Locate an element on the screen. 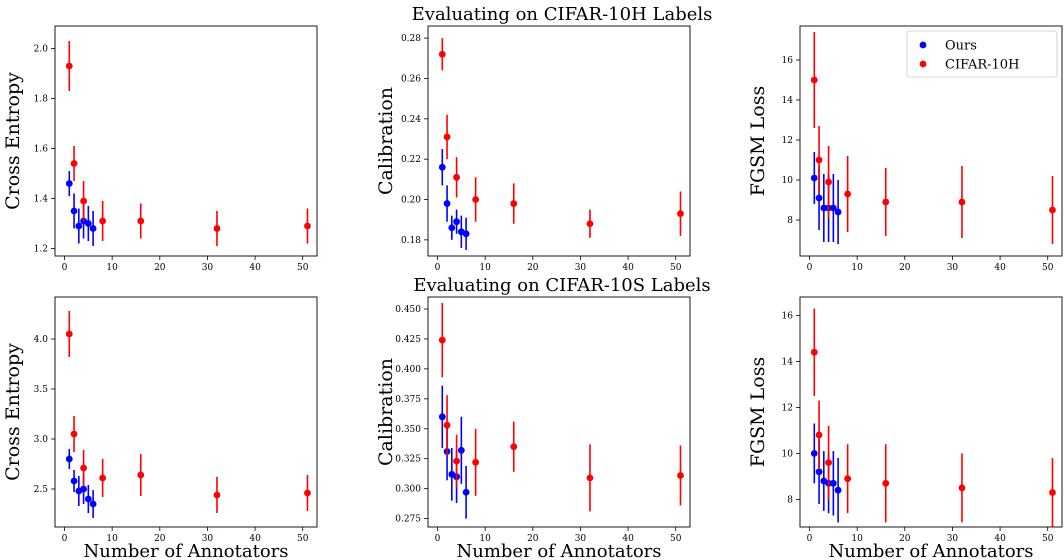 This screenshot has height=560, width=1064. y-tick-label: 0.20 is located at coordinates (411, 201).